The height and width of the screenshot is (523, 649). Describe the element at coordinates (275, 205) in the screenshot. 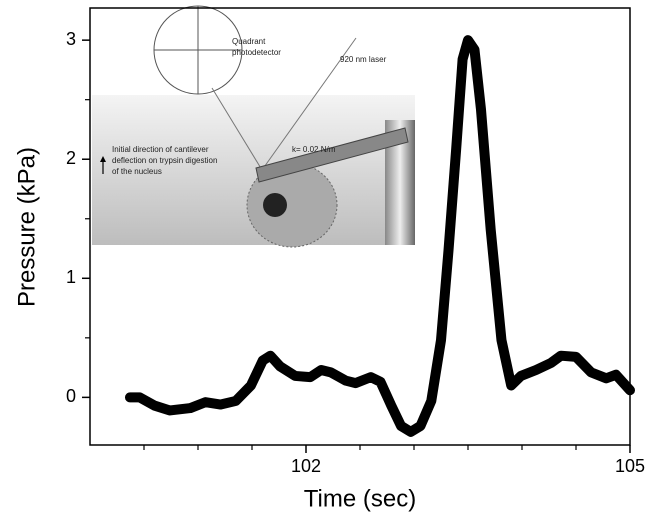

I see `bead` at that location.